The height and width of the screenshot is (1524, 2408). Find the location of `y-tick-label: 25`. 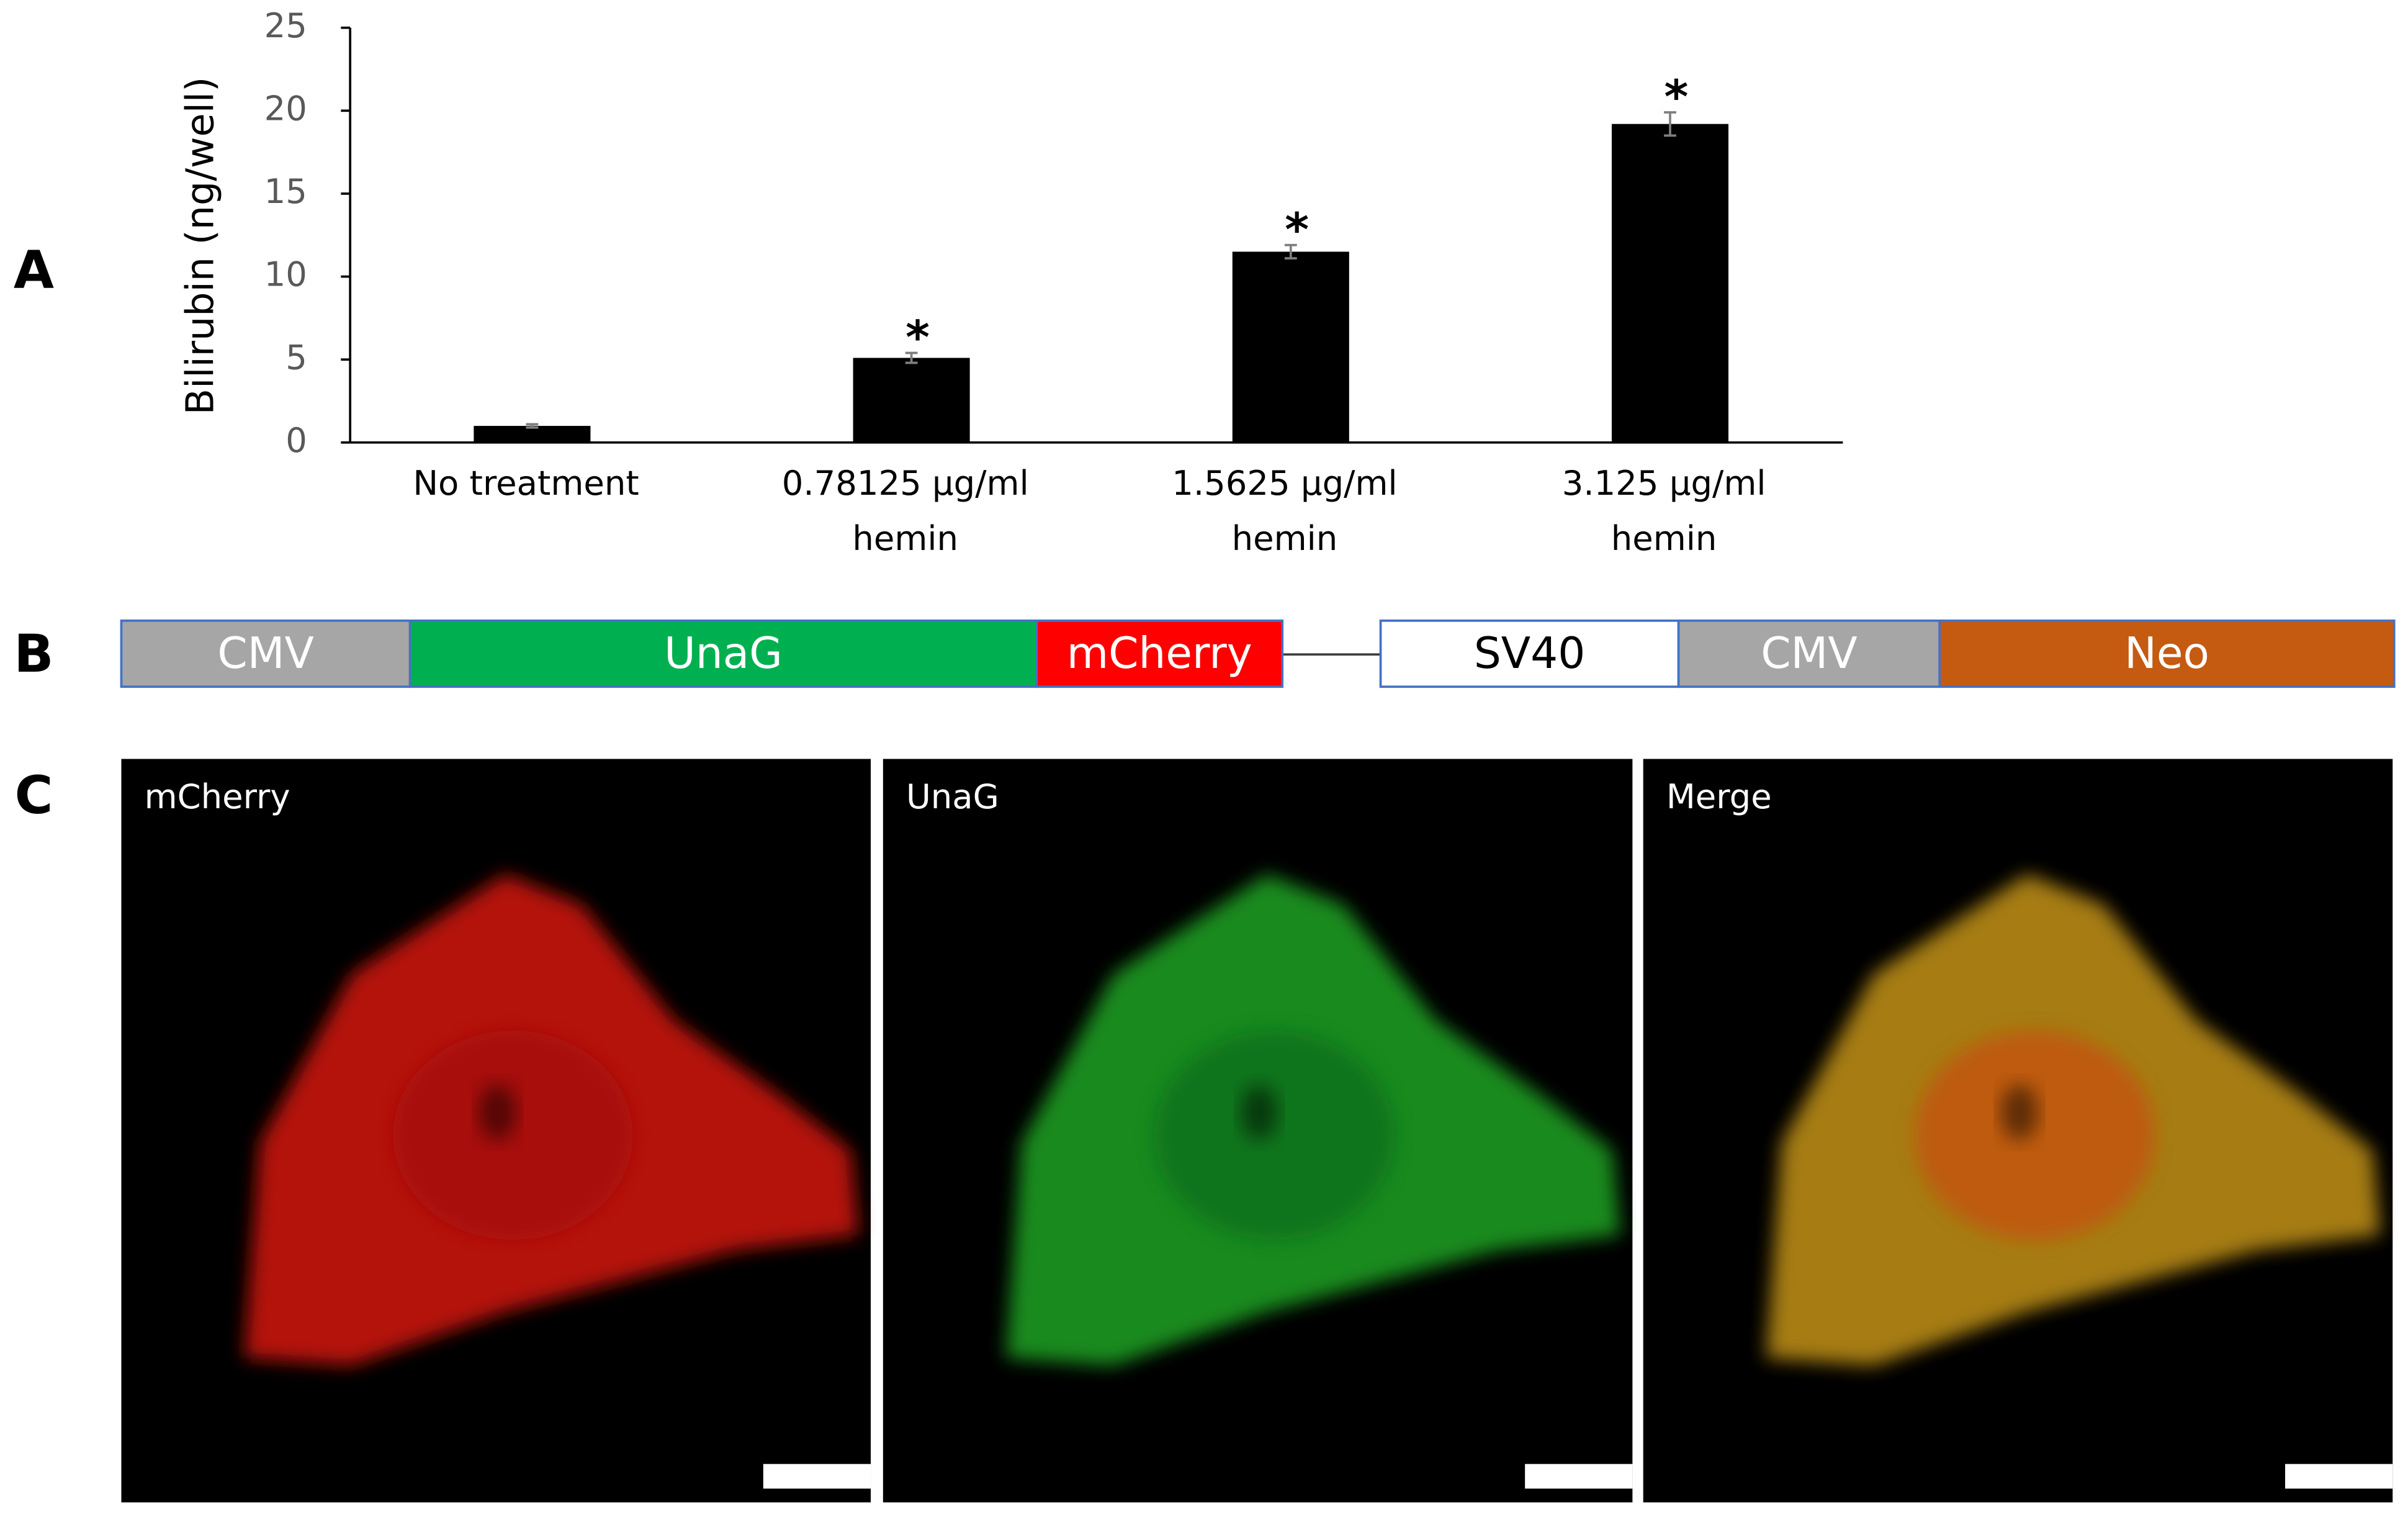

y-tick-label: 25 is located at coordinates (285, 25).